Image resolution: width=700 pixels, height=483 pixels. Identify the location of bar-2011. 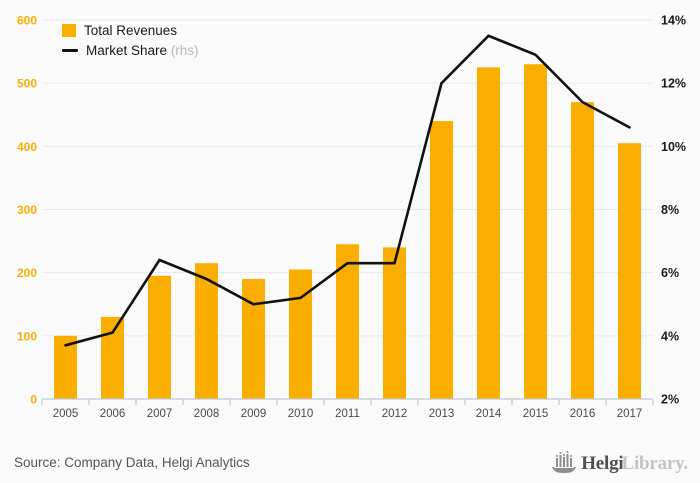
(347, 321).